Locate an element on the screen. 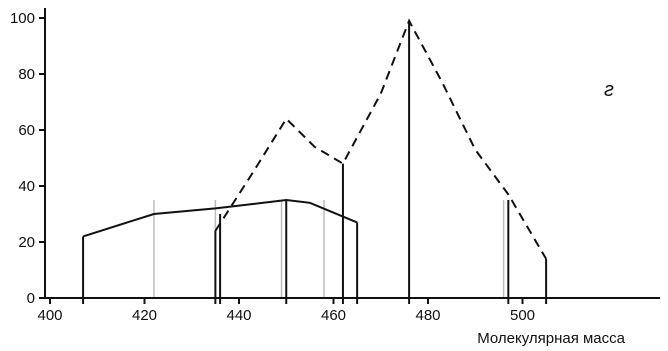  y-tick-label: 100 is located at coordinates (22, 18).